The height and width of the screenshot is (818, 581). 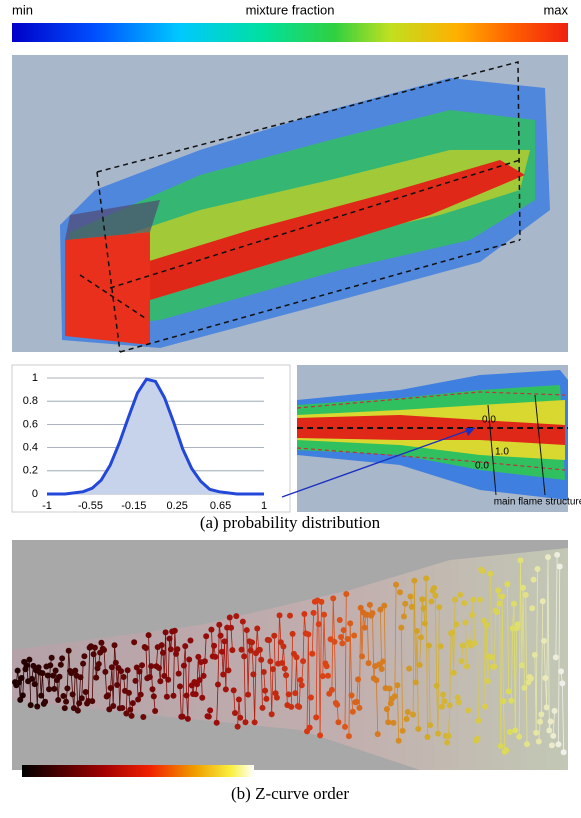 I want to click on y-tick-label: 0.8, so click(x=30, y=401).